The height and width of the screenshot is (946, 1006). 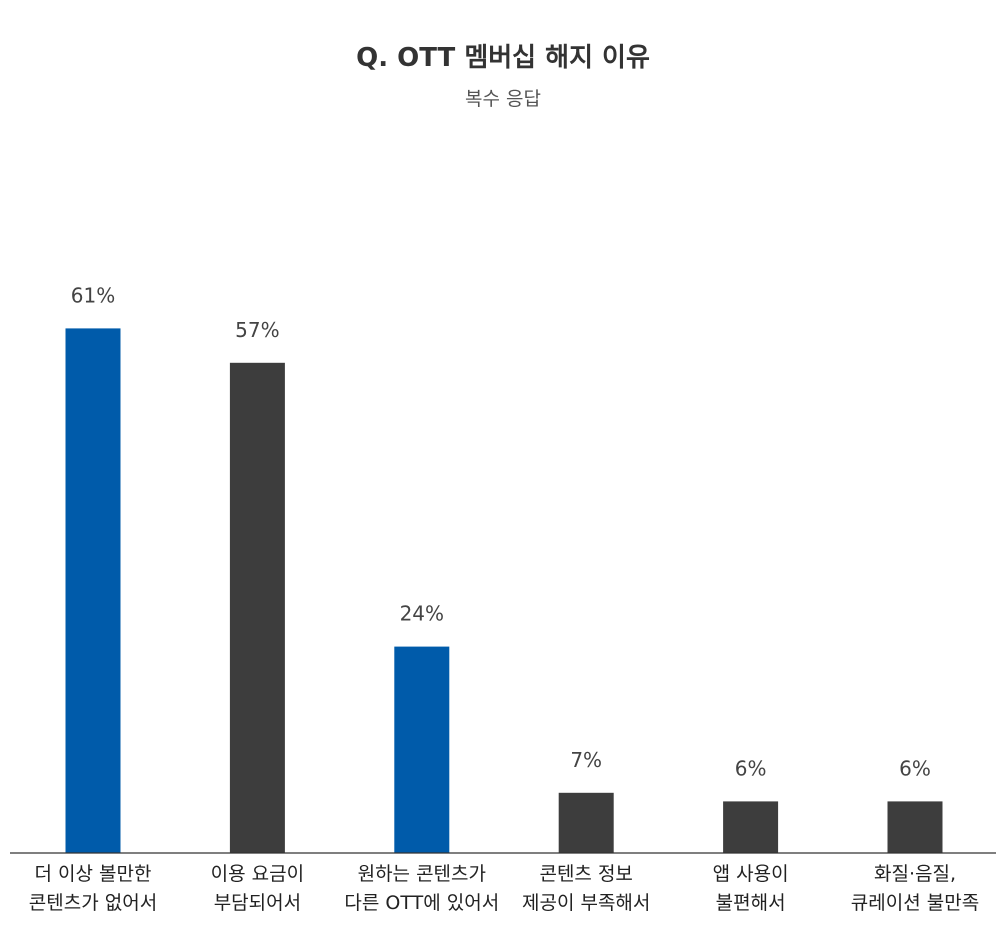 What do you see at coordinates (257, 874) in the screenshot?
I see `category-label-2-line-1: 이용 요금이` at bounding box center [257, 874].